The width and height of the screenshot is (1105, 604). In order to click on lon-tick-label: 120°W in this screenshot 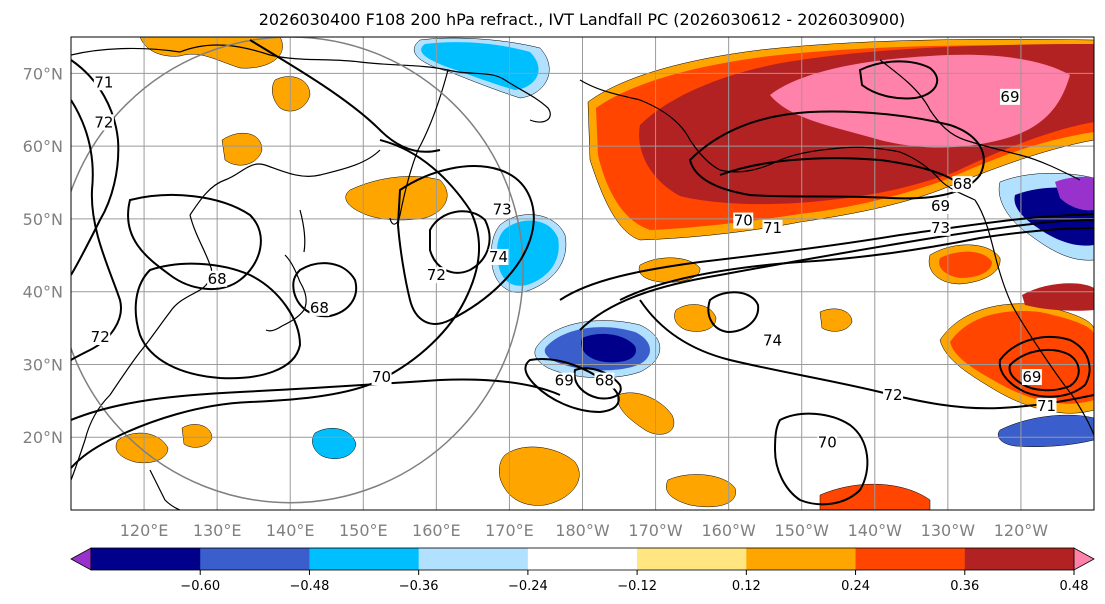, I will do `click(1021, 530)`.